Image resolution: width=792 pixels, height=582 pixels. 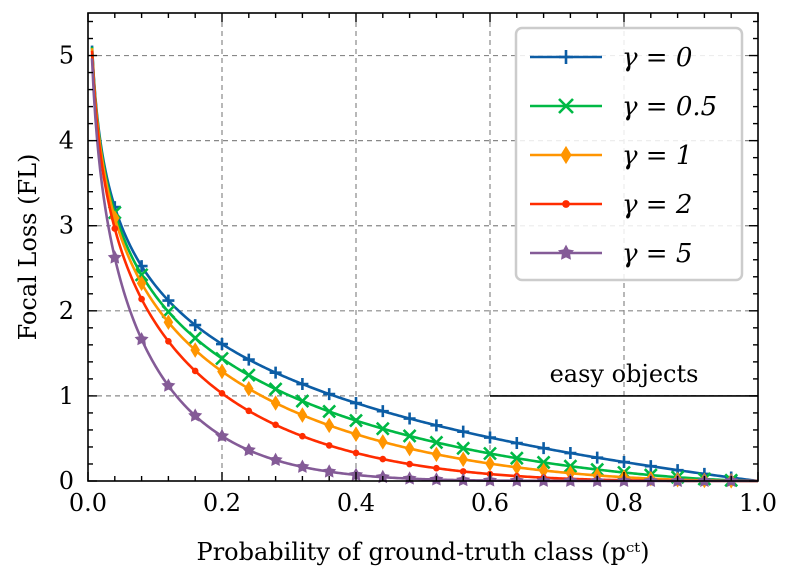 I want to click on legend-entry-2: γ = 1, so click(x=611, y=156).